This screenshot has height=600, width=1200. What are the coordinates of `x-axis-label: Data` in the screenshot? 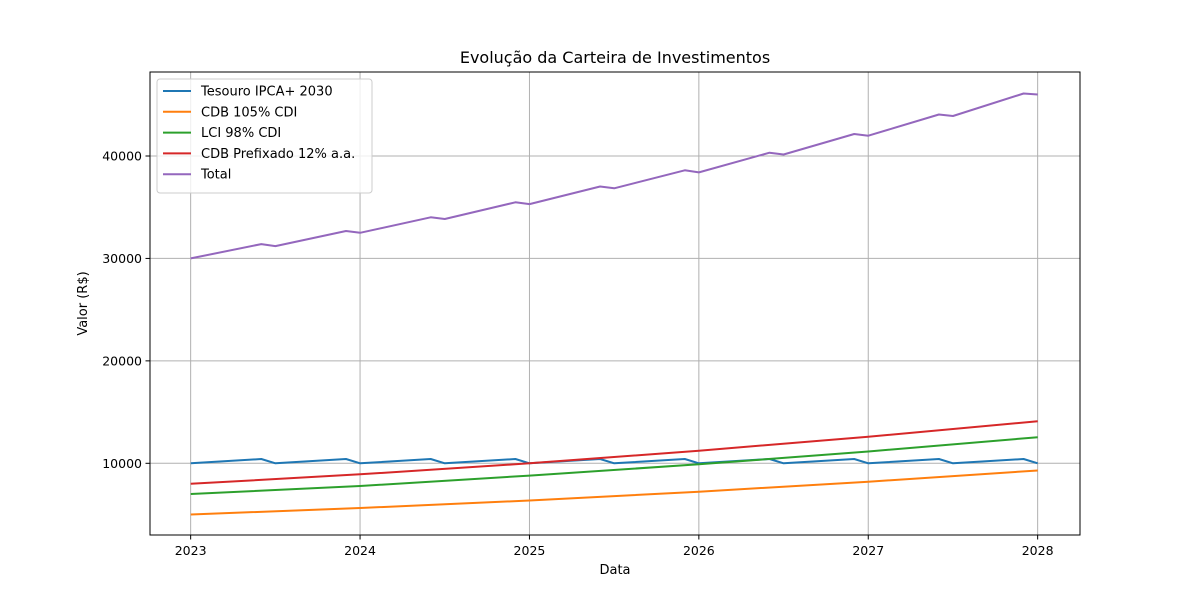 It's located at (614, 570).